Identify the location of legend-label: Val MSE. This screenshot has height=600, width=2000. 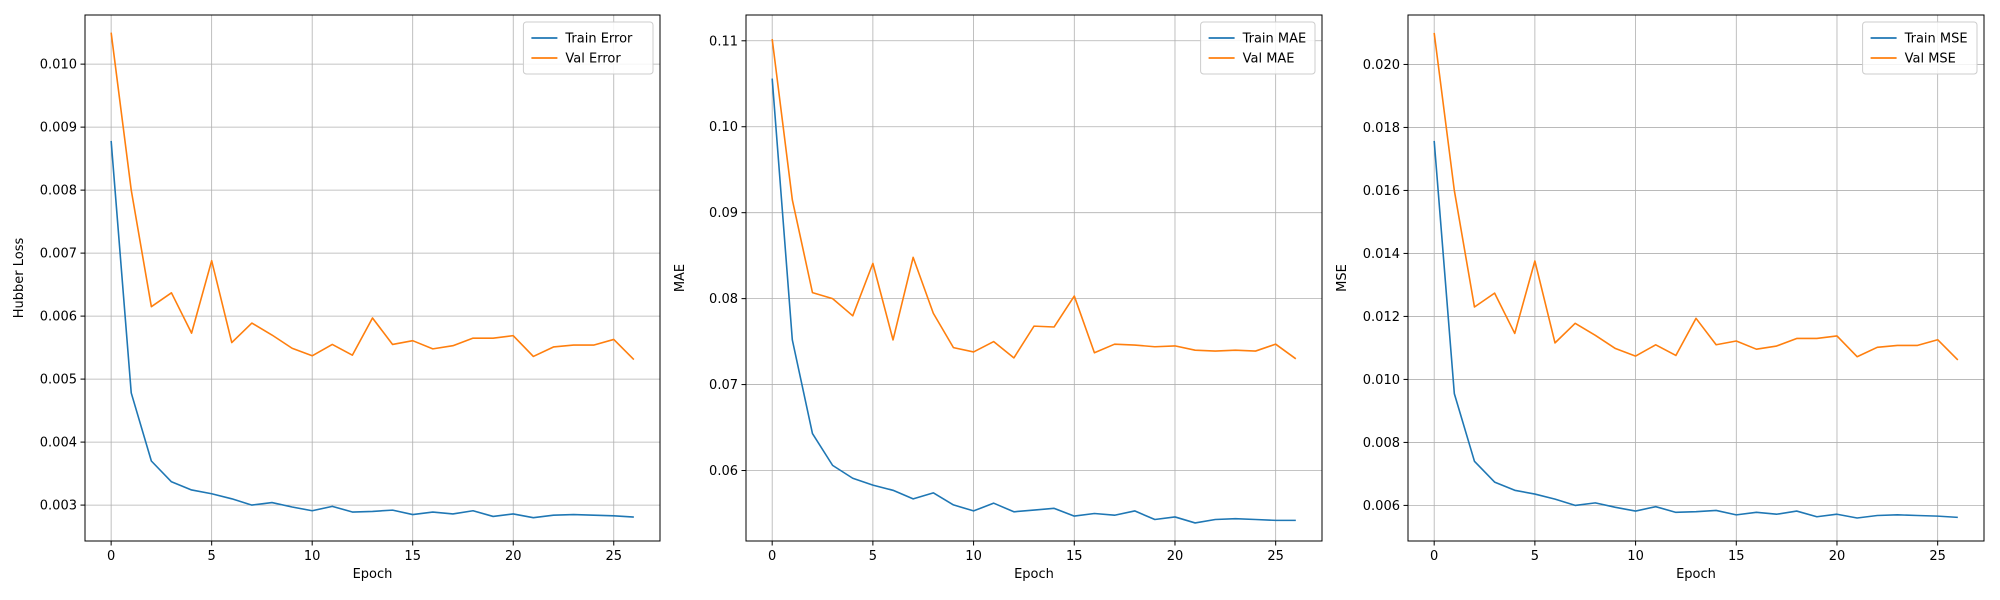
(1930, 59).